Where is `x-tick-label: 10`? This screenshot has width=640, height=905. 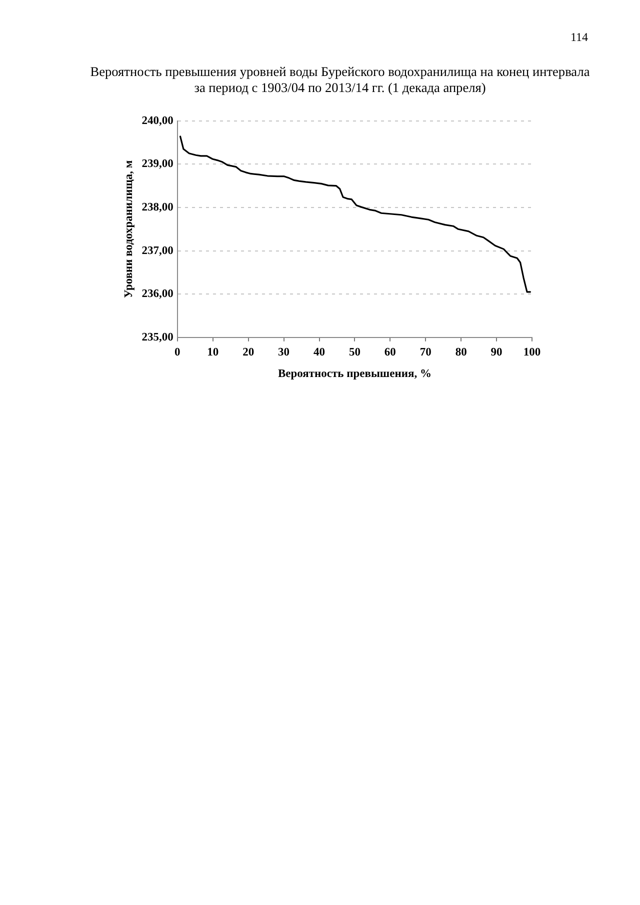
x-tick-label: 10 is located at coordinates (213, 352).